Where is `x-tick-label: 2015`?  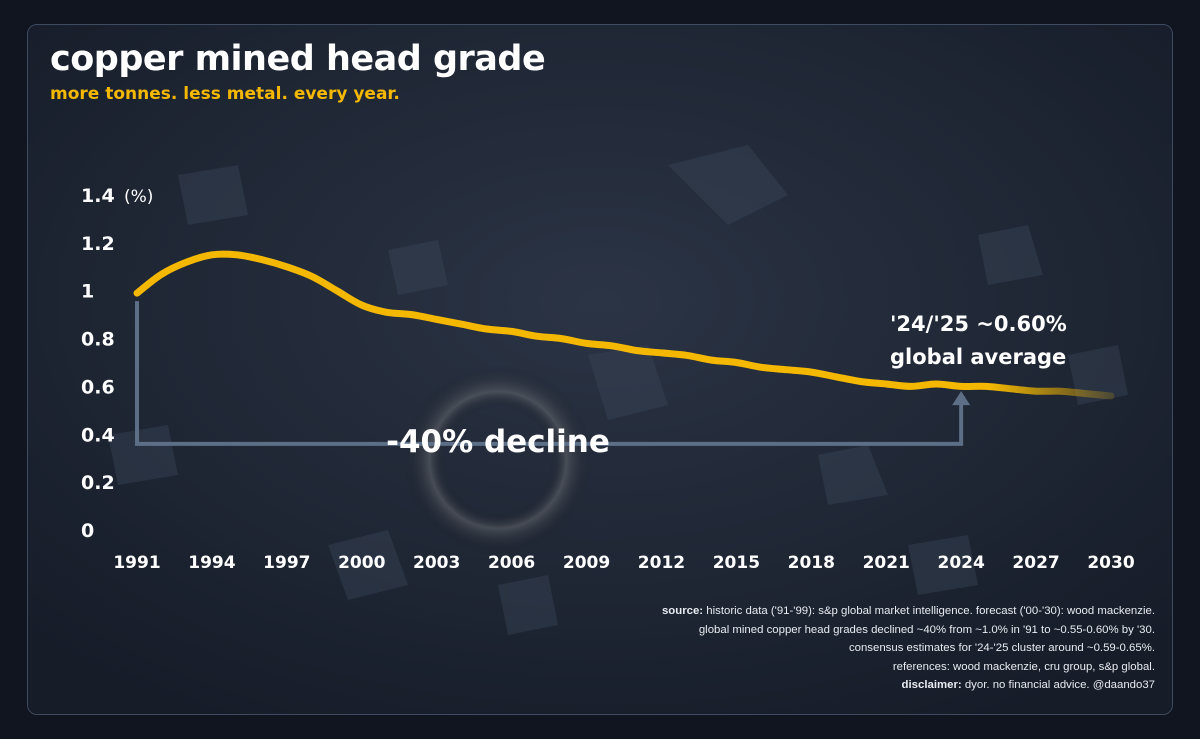
x-tick-label: 2015 is located at coordinates (736, 563).